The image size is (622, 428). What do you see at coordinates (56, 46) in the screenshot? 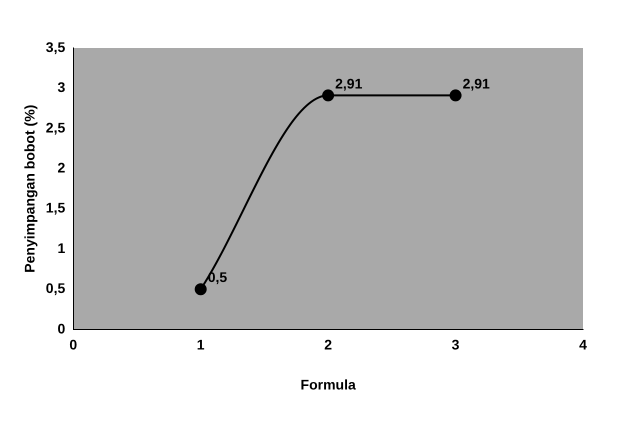
I see `y-tick-label: 3,5` at bounding box center [56, 46].